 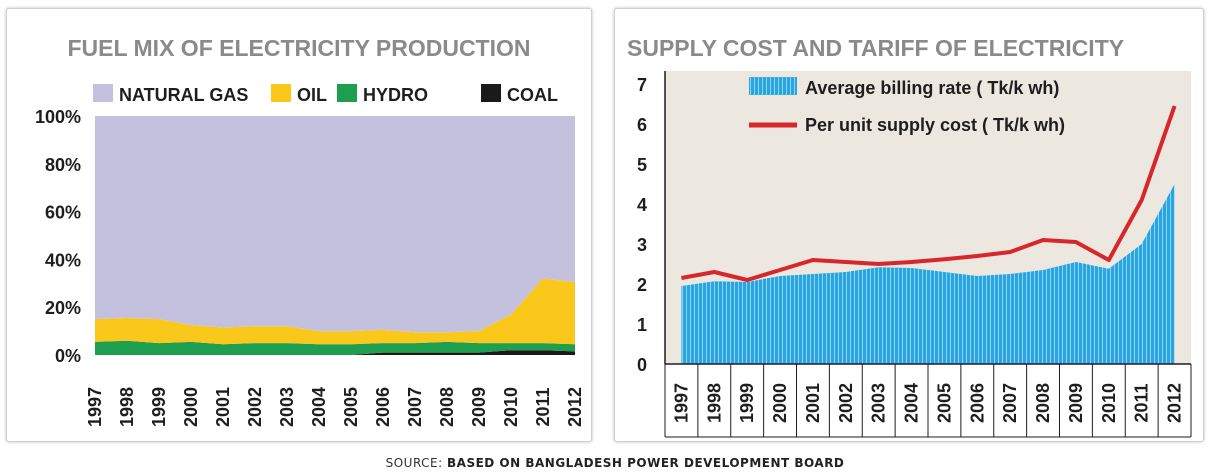 What do you see at coordinates (281, 93) in the screenshot?
I see `legend-swatch-oil` at bounding box center [281, 93].